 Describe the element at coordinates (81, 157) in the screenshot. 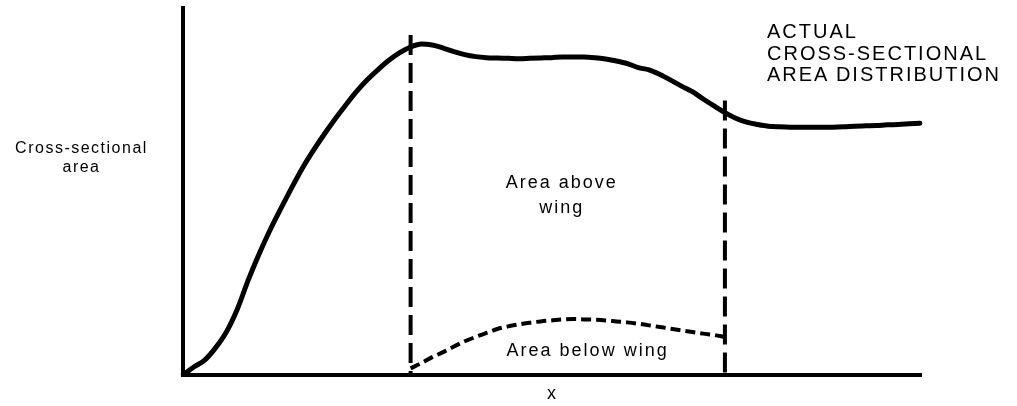

I see `y-axis-title: Cross-sectional area` at that location.